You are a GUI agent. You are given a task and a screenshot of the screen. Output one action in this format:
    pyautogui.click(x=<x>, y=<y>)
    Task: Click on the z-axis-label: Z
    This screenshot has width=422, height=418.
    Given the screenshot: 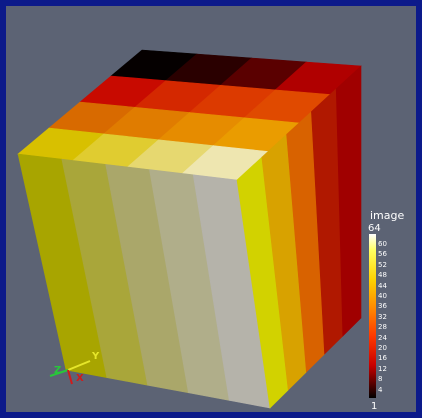 What is the action you would take?
    pyautogui.click(x=58, y=370)
    